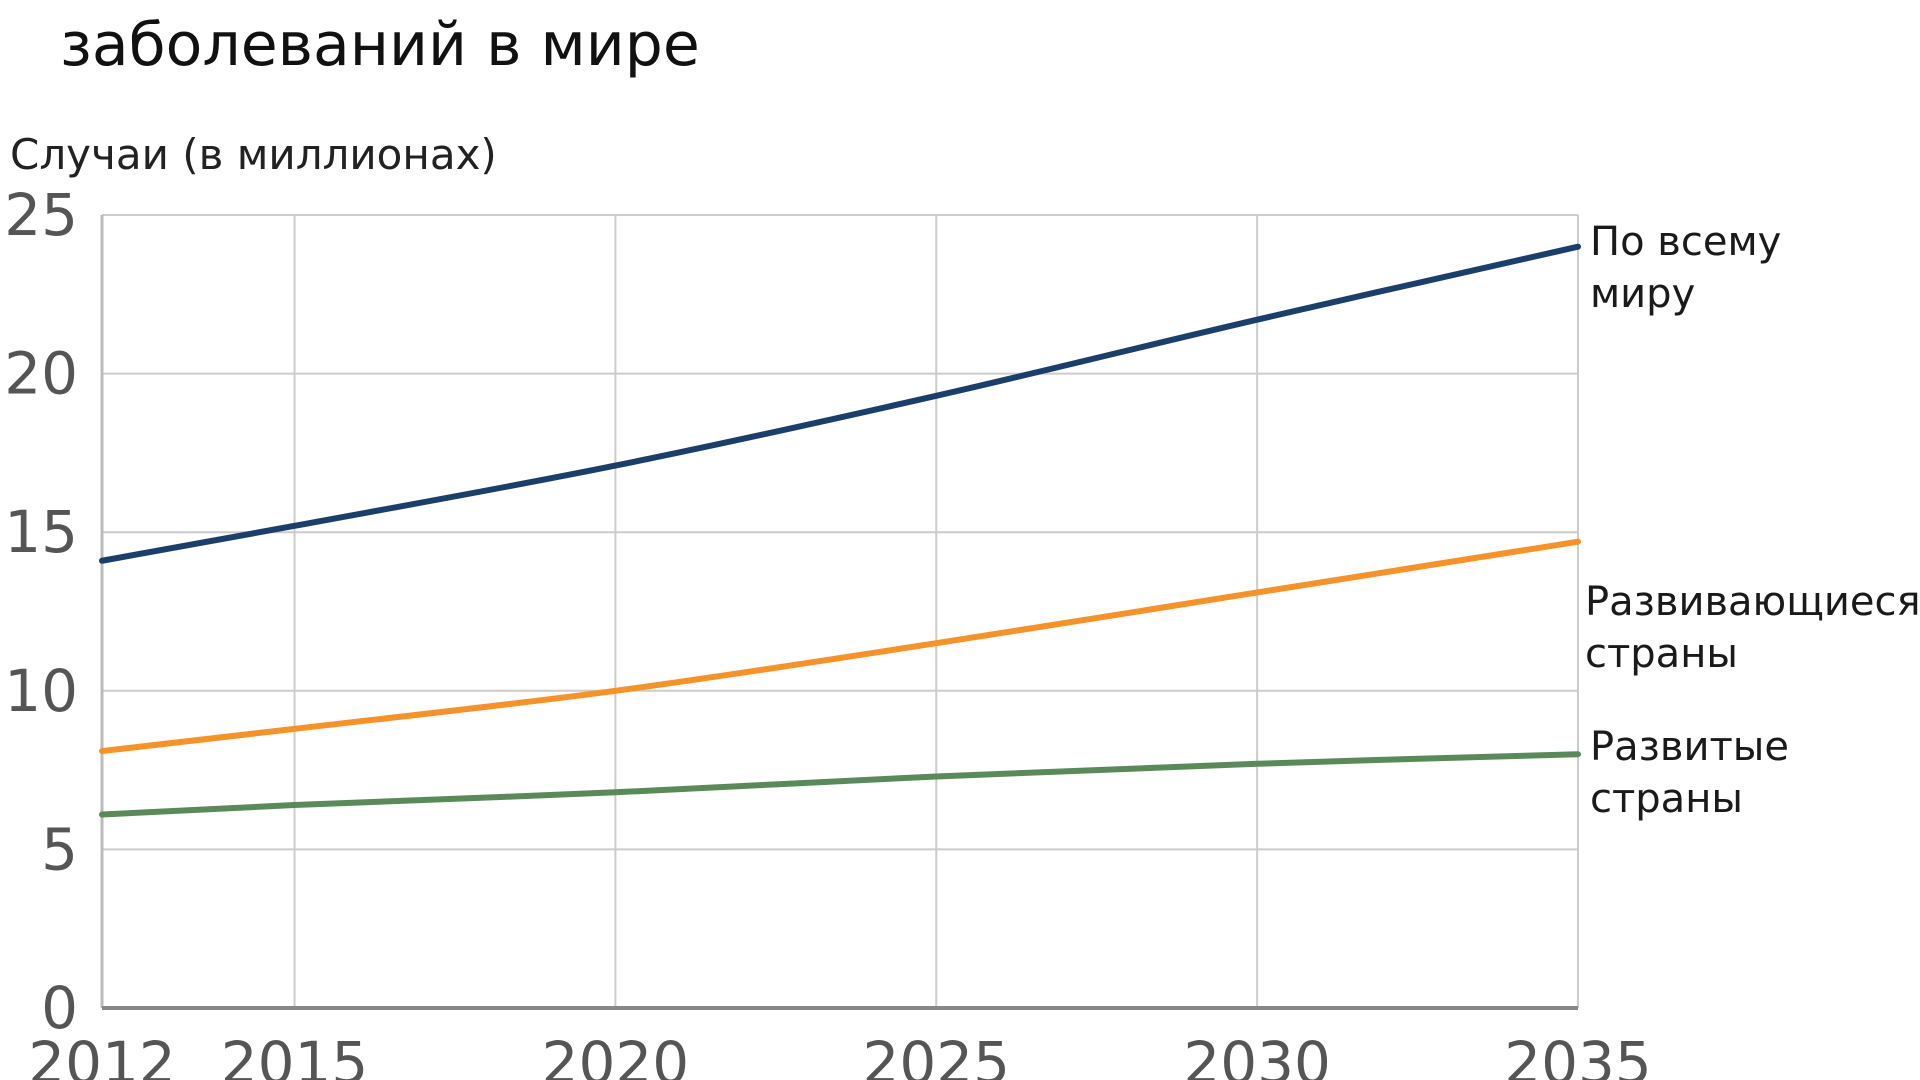 This screenshot has width=1920, height=1080. I want to click on y-tick-label: 25, so click(41, 215).